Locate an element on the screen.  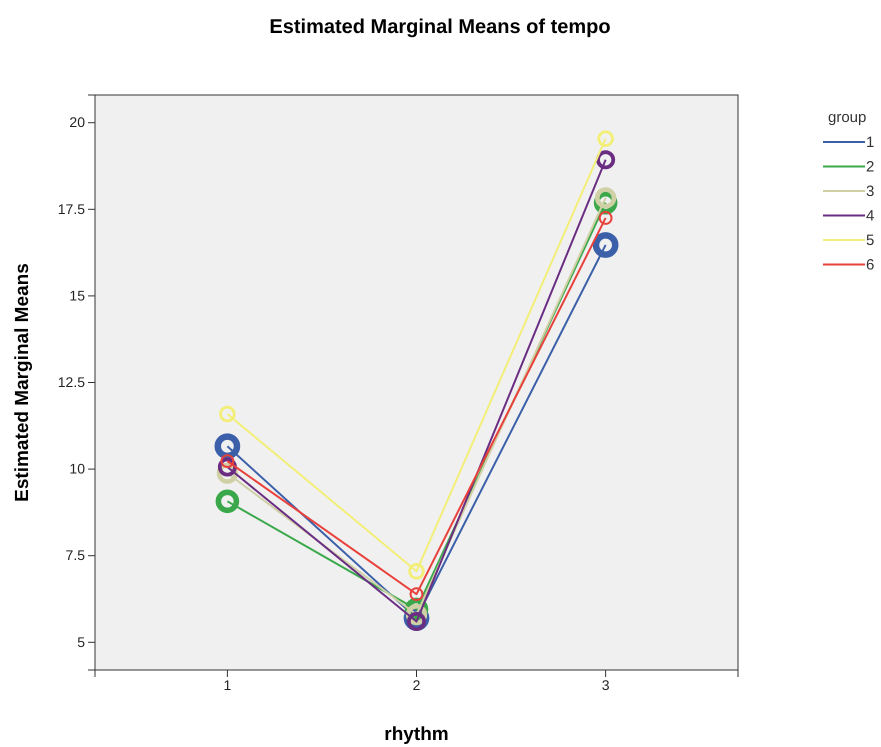
y-axis-title: Estimated Marginal Means is located at coordinates (22, 382).